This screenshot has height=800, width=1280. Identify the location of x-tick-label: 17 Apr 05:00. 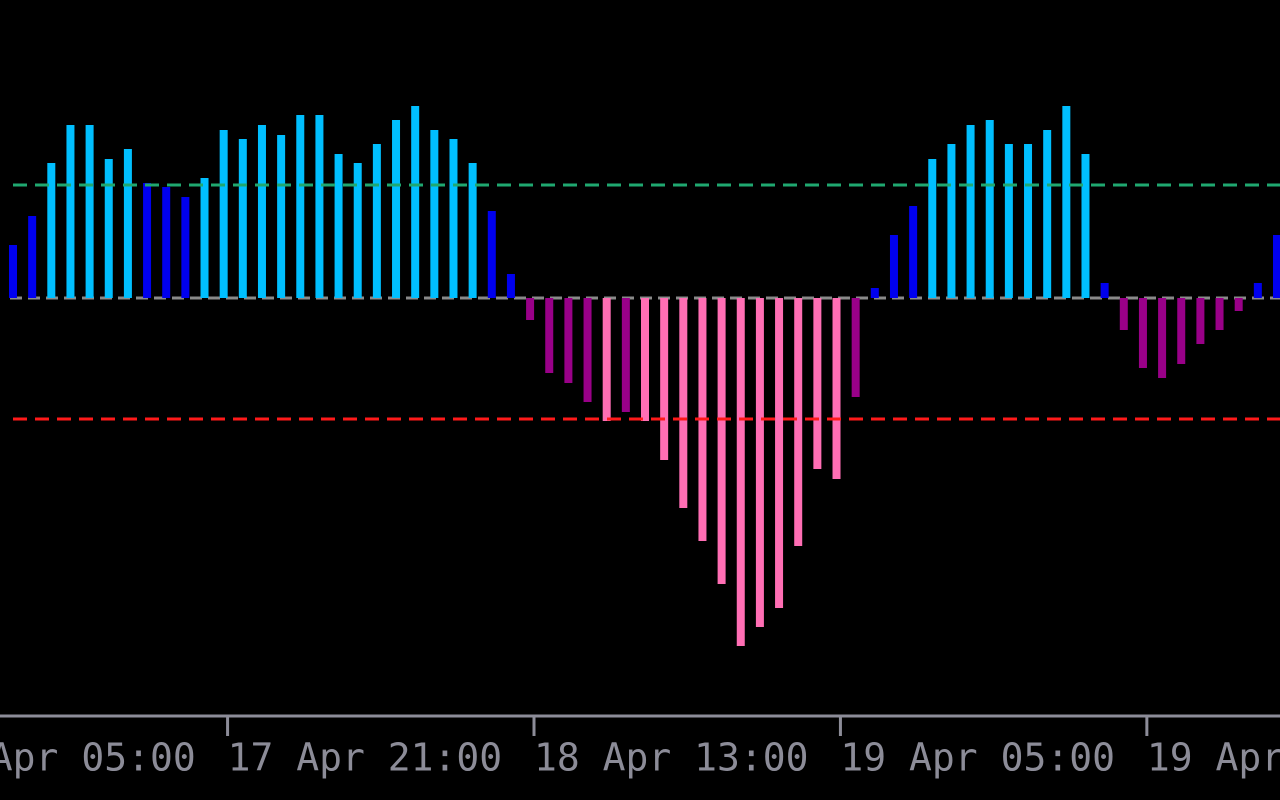
(98, 758).